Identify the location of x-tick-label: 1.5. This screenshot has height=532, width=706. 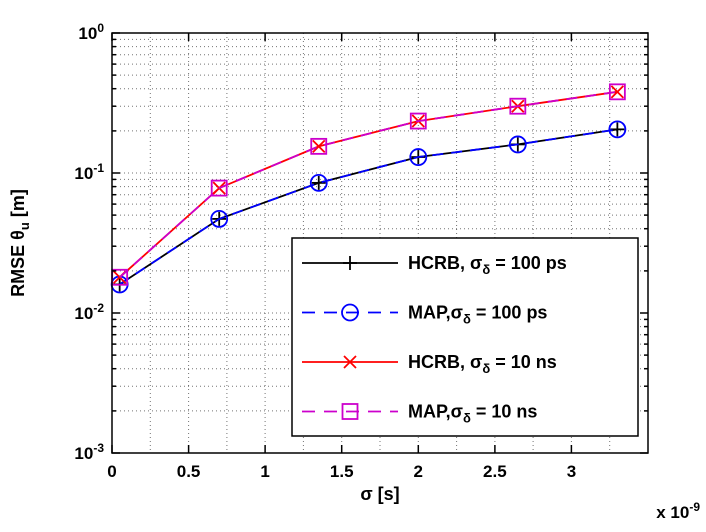
(342, 471).